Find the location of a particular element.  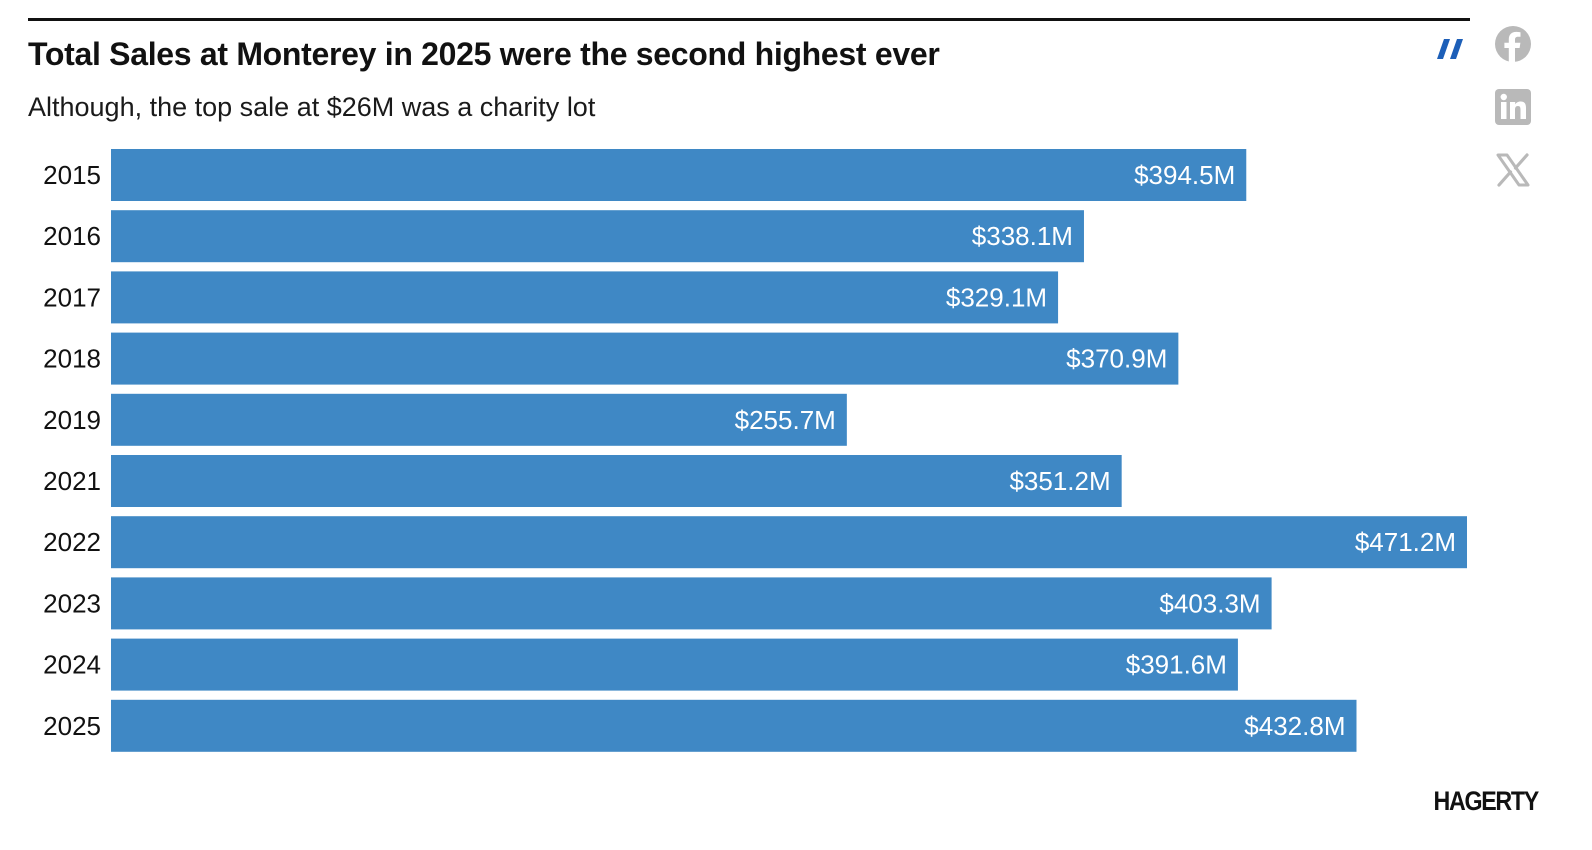

bar-2024 is located at coordinates (674, 664).